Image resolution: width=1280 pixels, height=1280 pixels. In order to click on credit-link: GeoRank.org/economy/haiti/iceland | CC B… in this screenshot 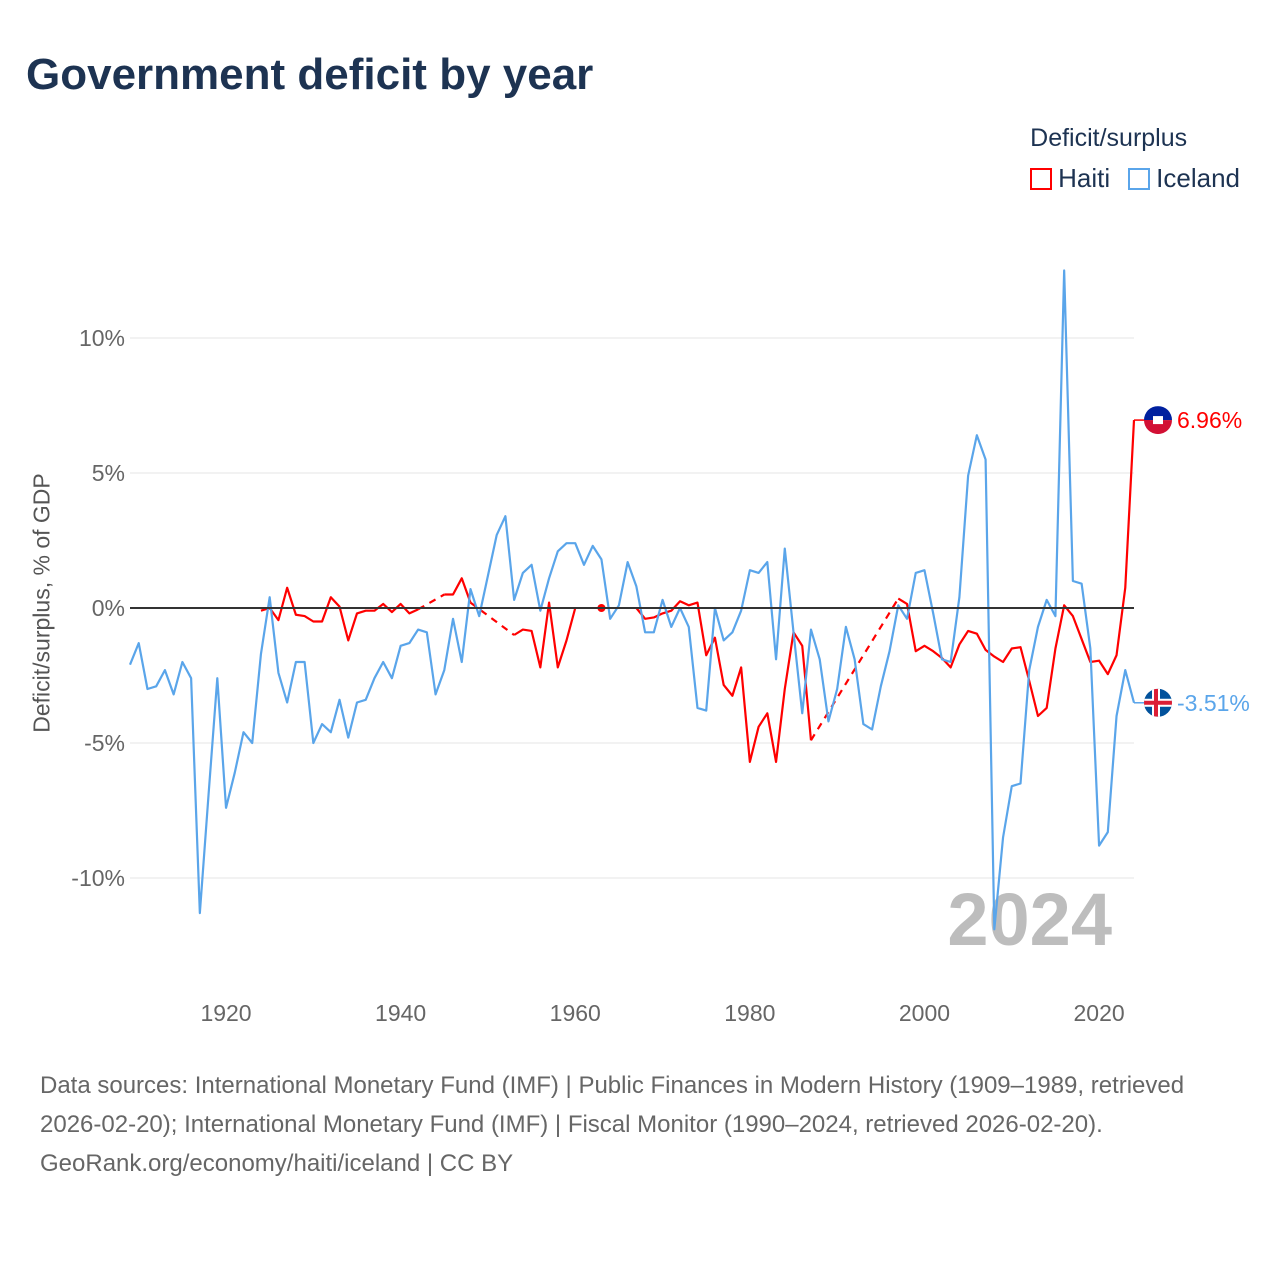, I will do `click(277, 1163)`.